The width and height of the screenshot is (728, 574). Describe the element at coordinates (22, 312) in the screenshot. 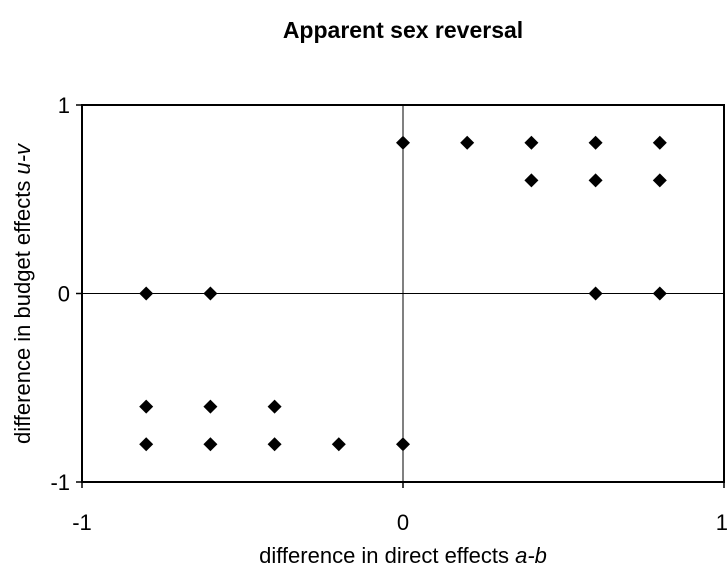

I see `y-axis-label-text: difference in budget effects` at that location.